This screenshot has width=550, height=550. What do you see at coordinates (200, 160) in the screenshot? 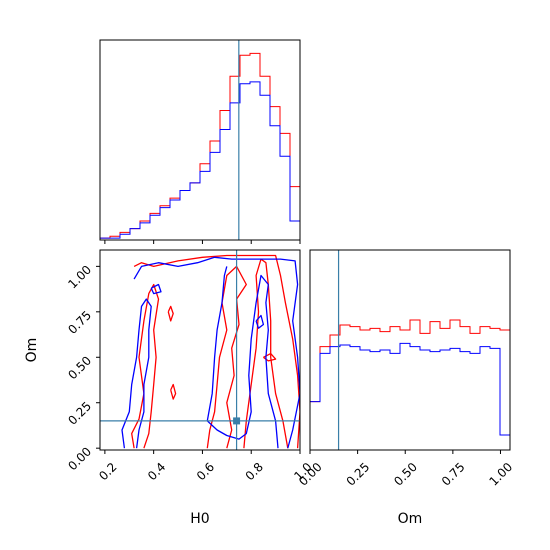
I see `hist-h0-blue-series` at bounding box center [200, 160].